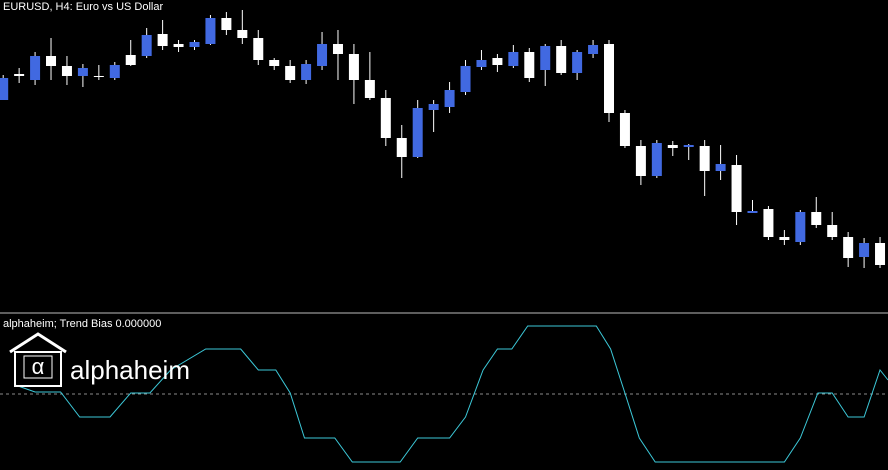 The height and width of the screenshot is (470, 888). I want to click on logo: α alphaheim, so click(99, 359).